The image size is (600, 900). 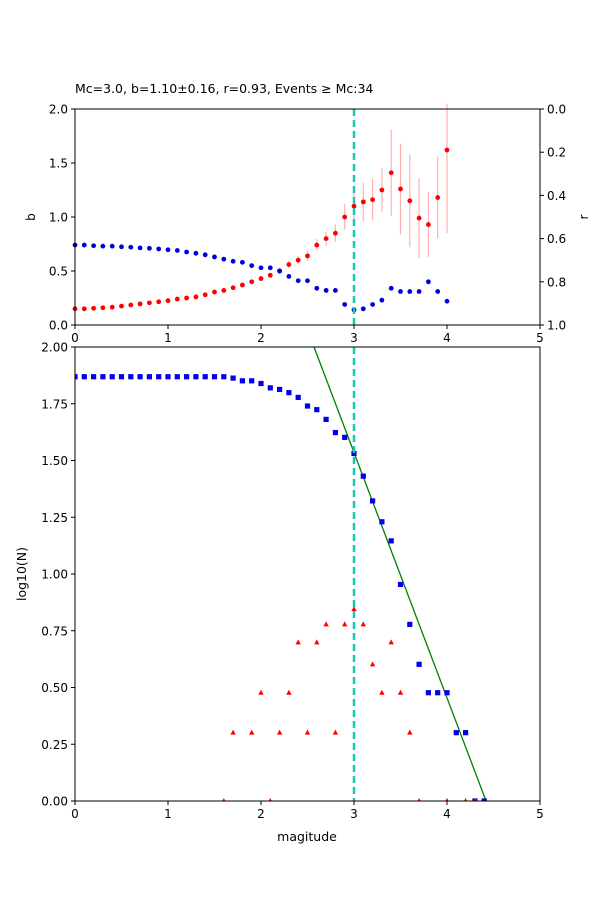 What do you see at coordinates (354, 814) in the screenshot?
I see `x-tick-label: 3` at bounding box center [354, 814].